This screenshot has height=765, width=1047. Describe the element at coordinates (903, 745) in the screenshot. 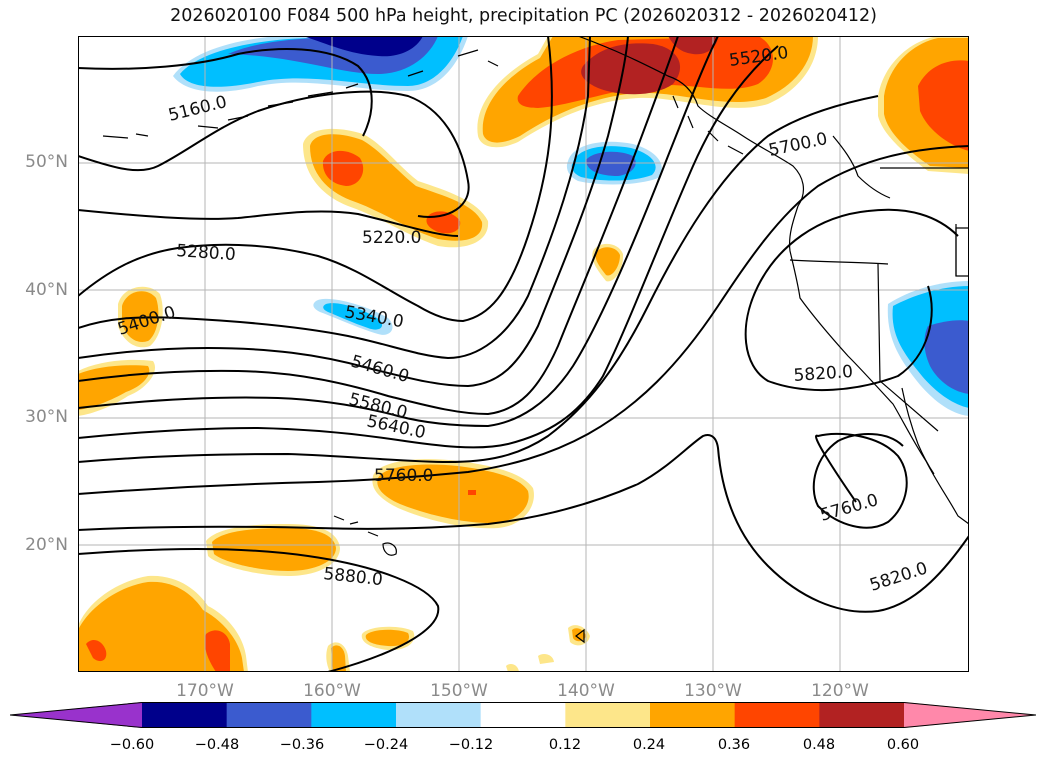

I see `colorbar-tick-label: 0.60` at that location.